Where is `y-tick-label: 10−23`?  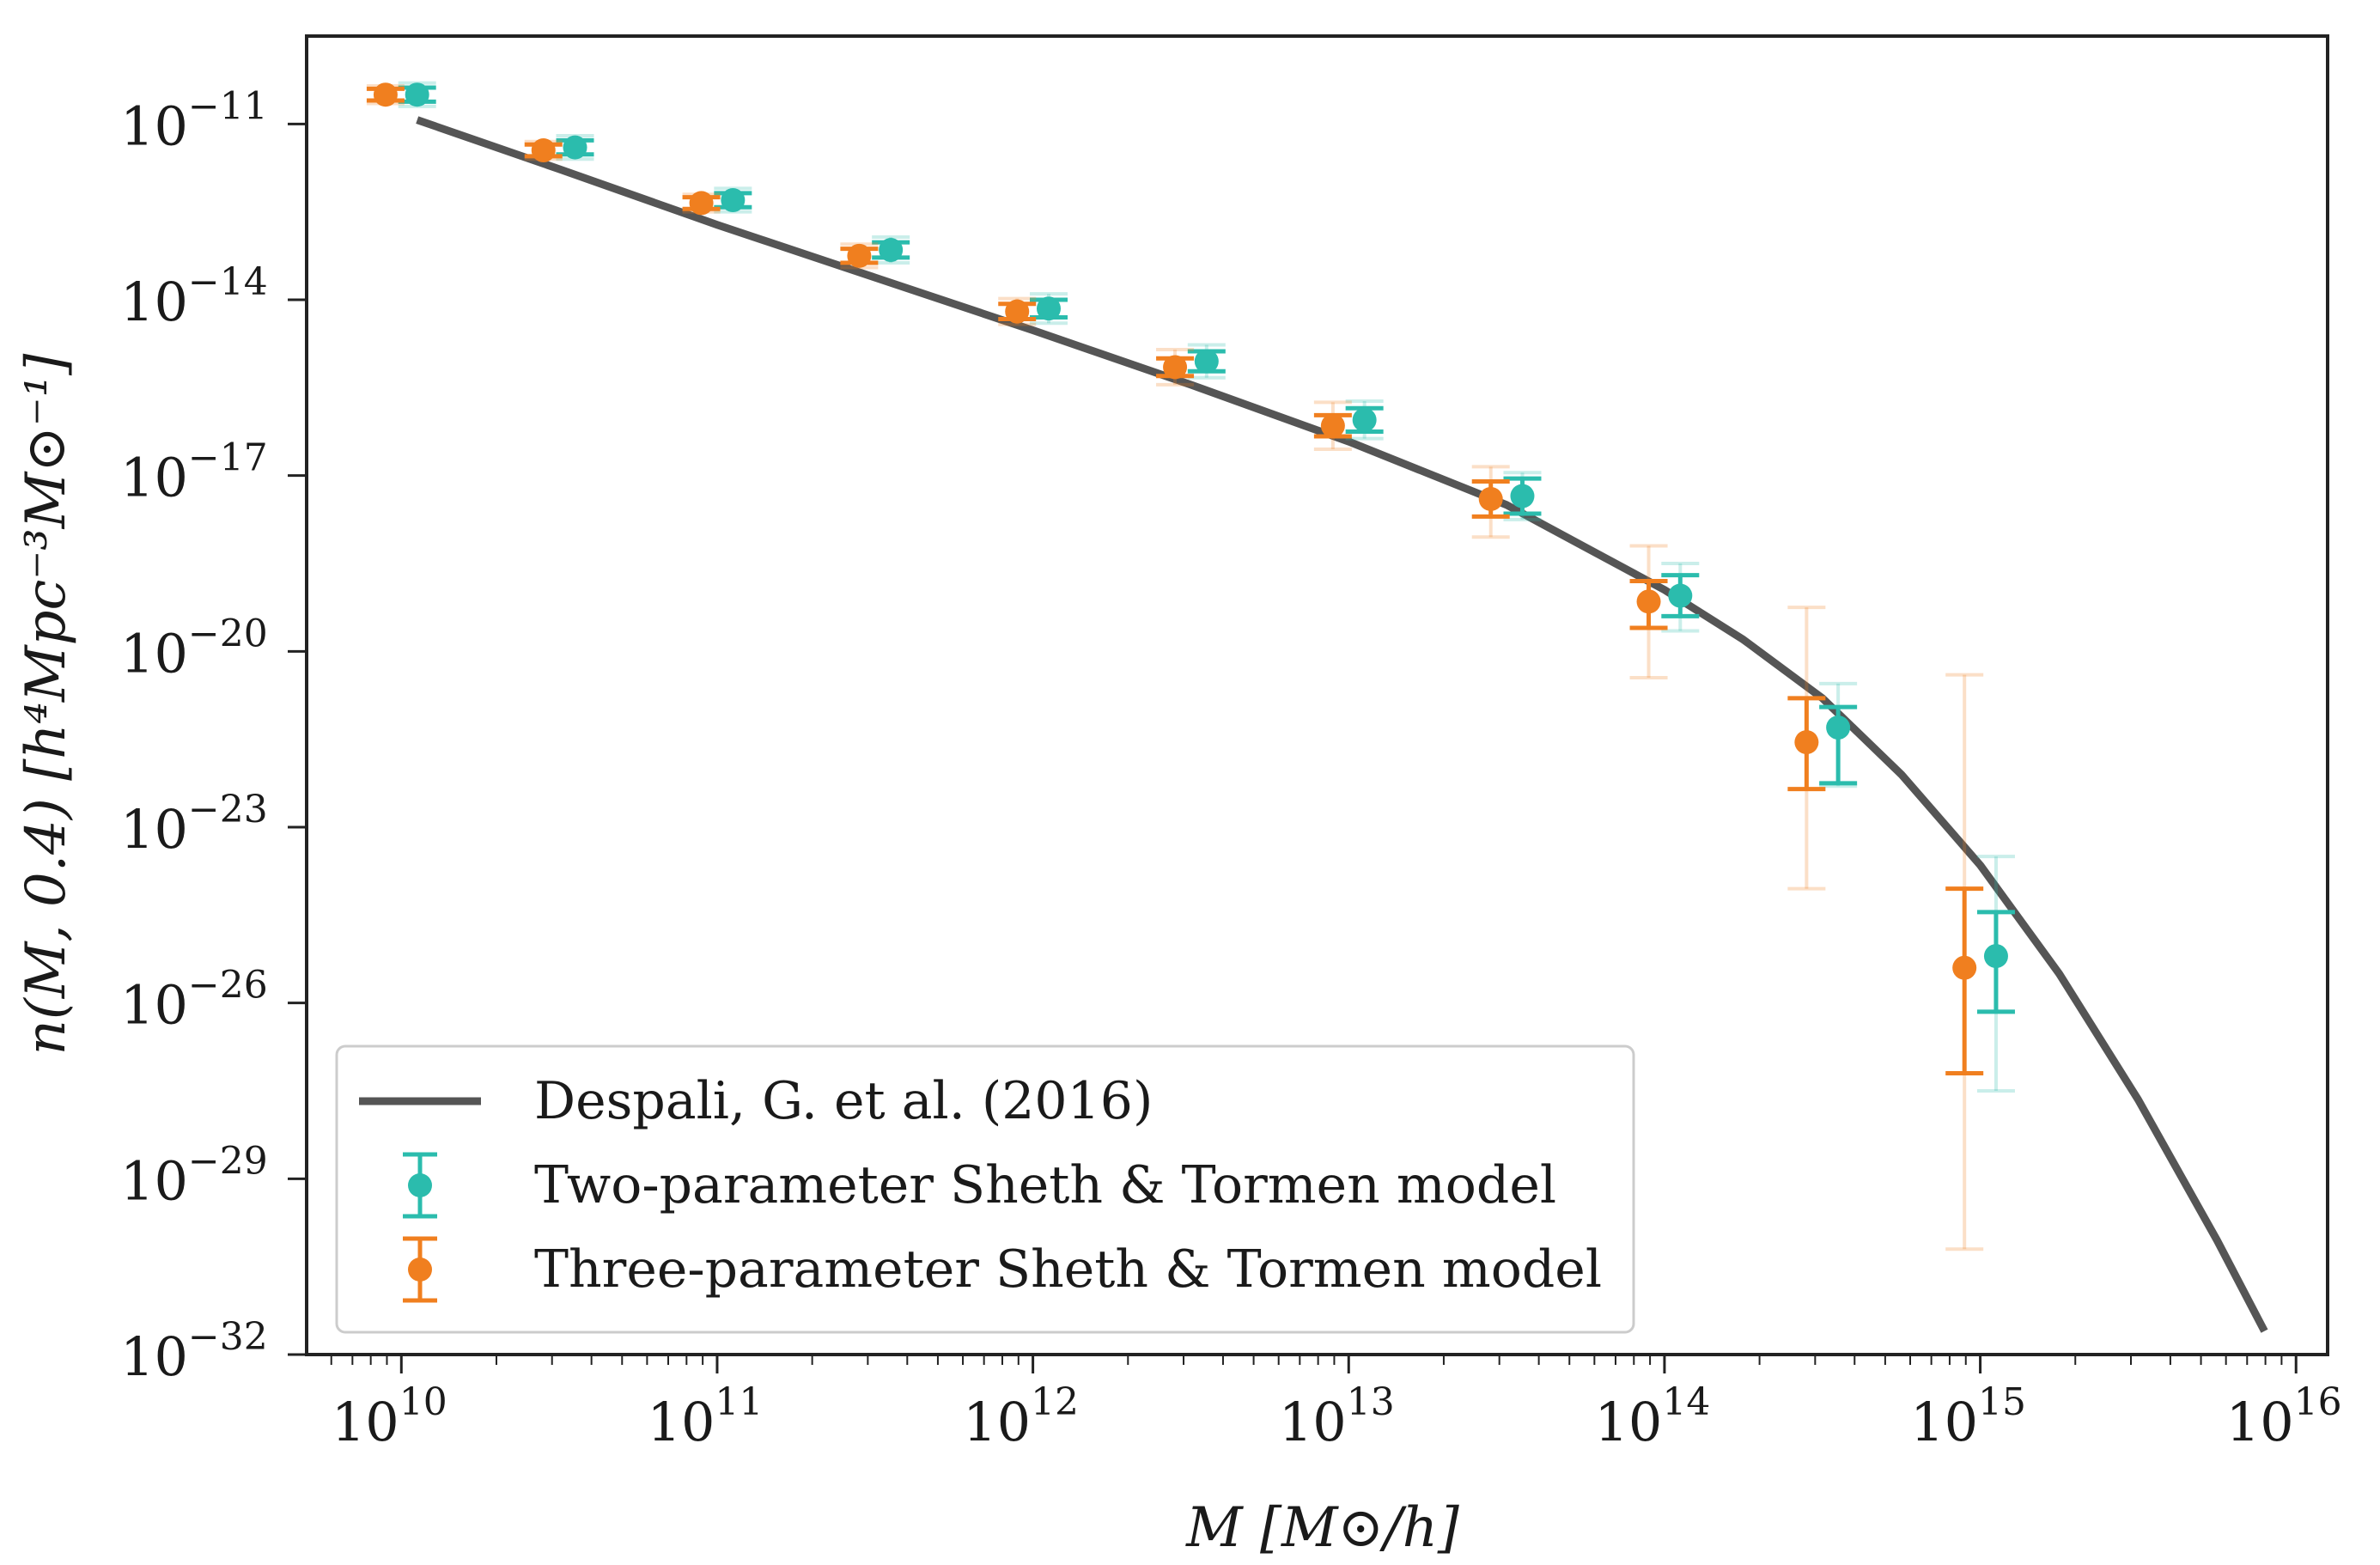
y-tick-label: 10−23 is located at coordinates (194, 824).